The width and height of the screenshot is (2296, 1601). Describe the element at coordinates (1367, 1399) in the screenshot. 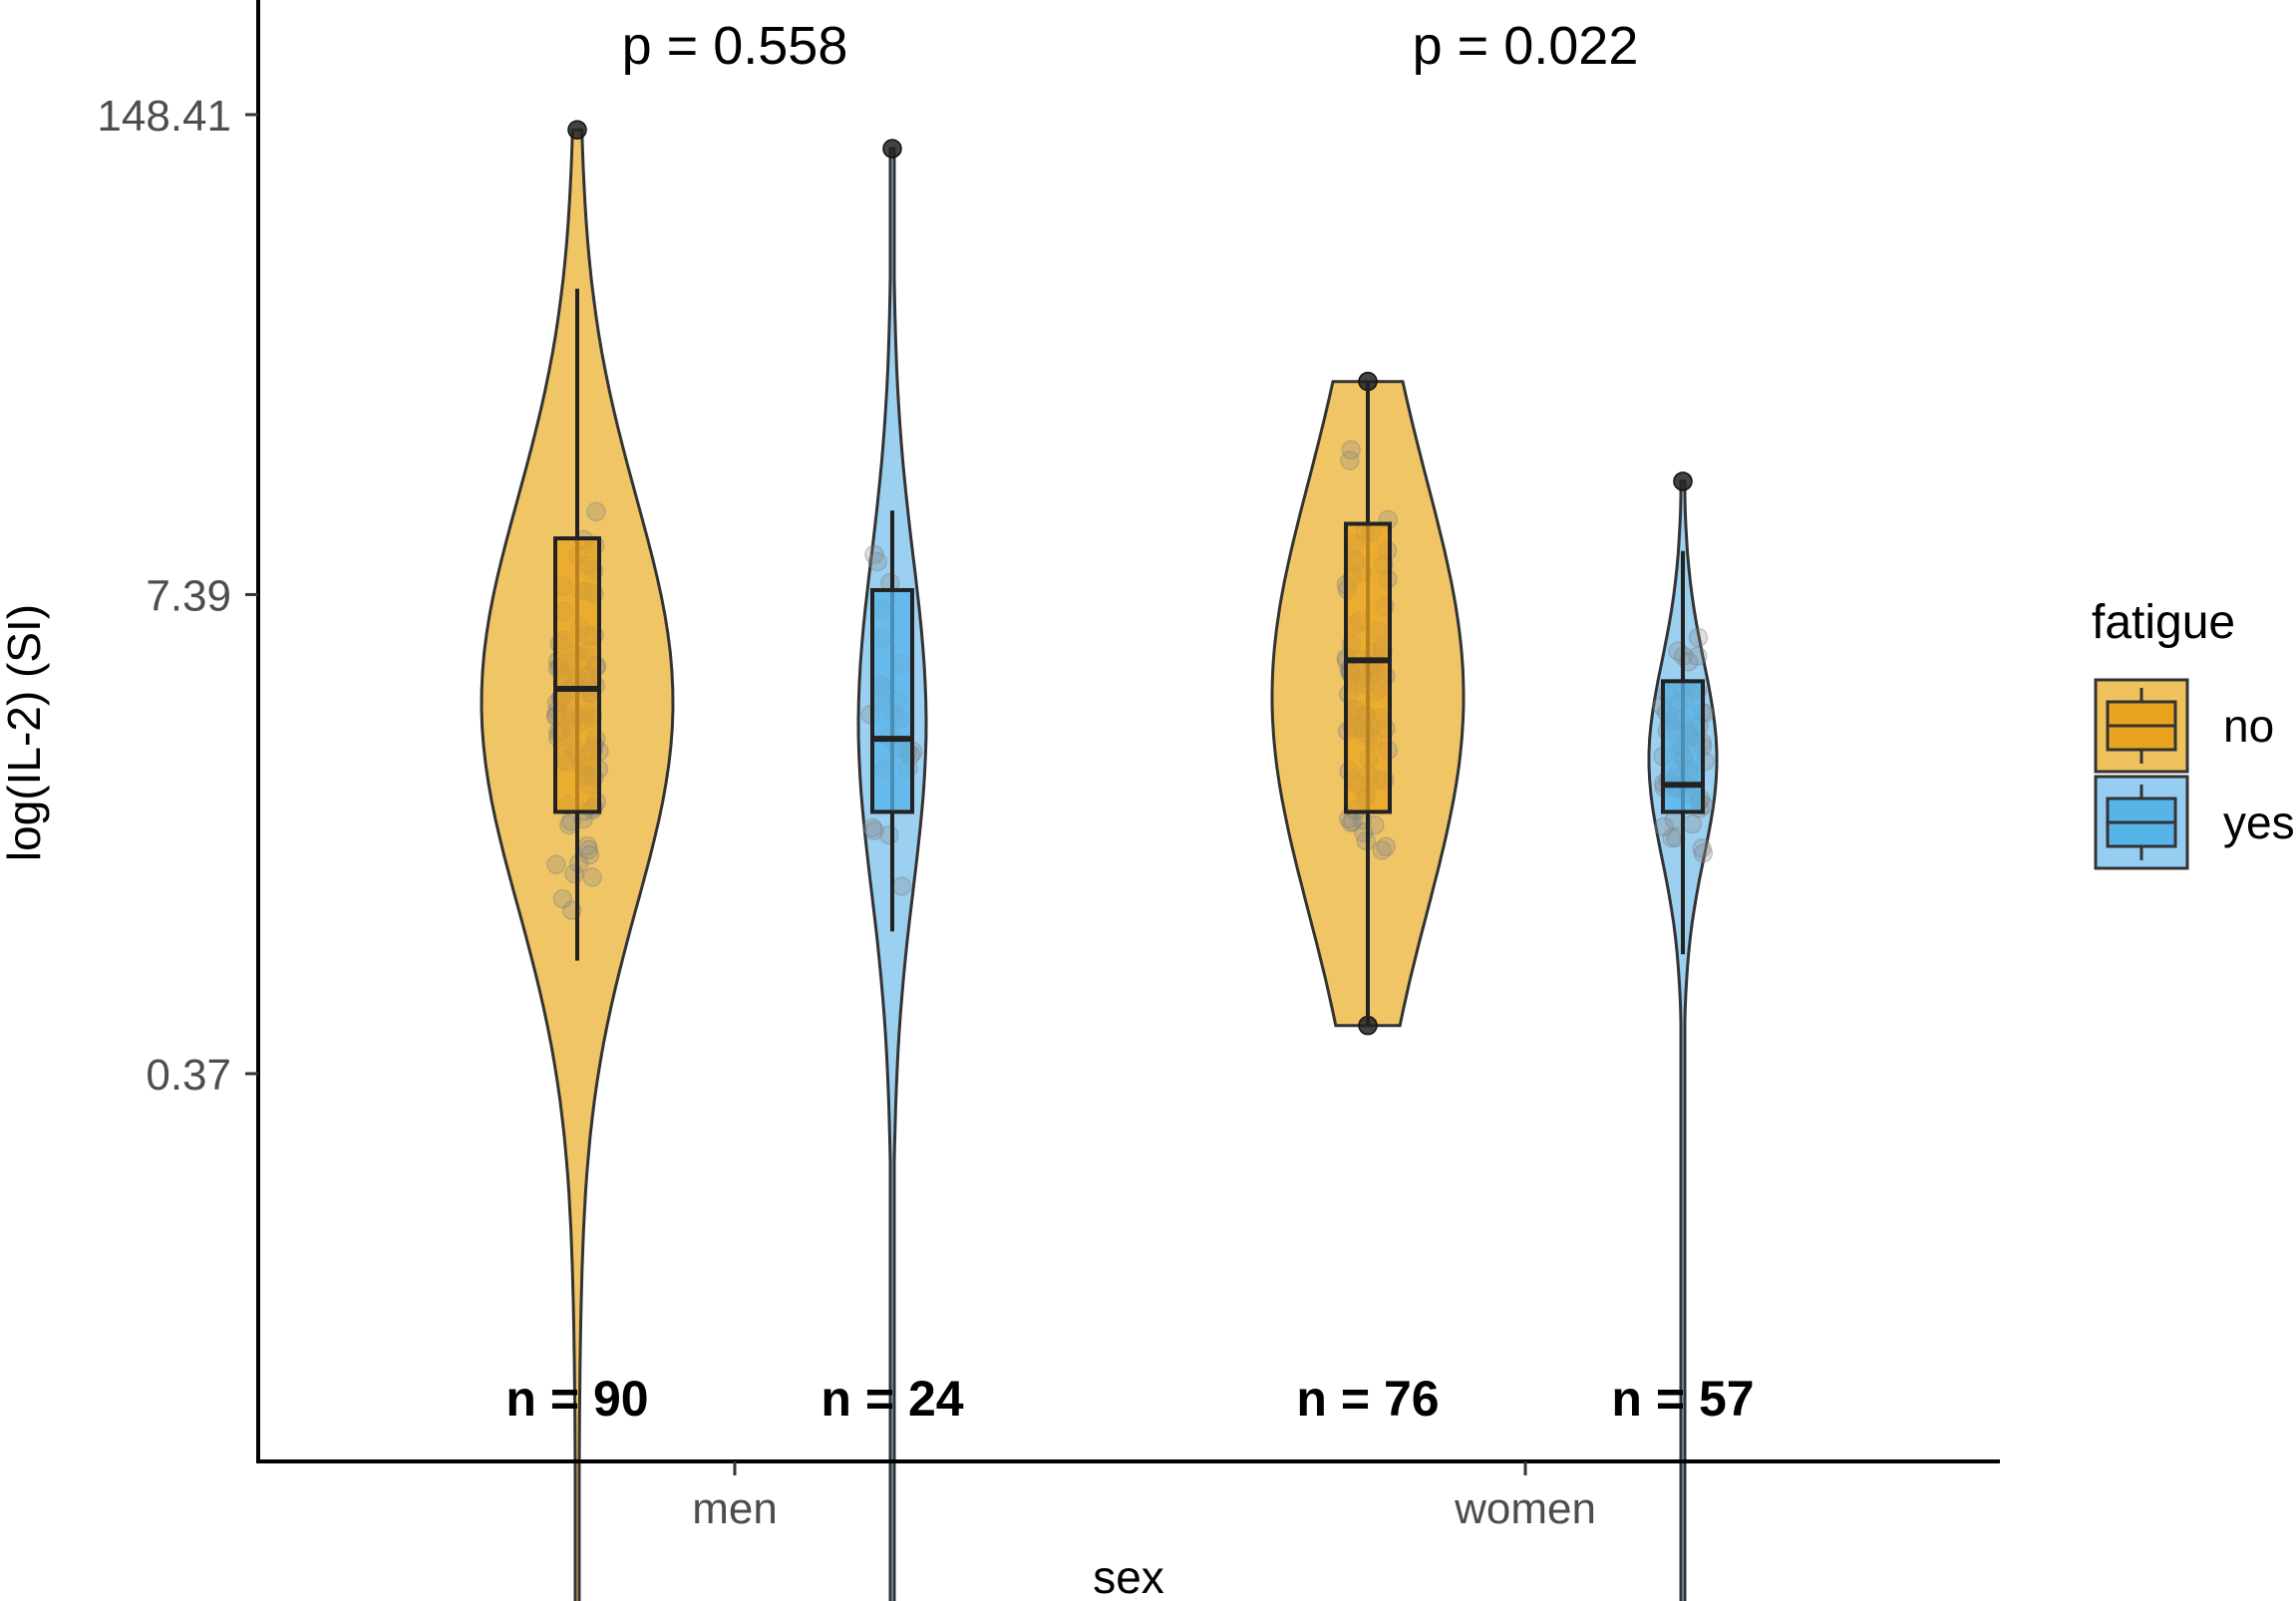

I see `n-label-women-no: n = 76` at that location.